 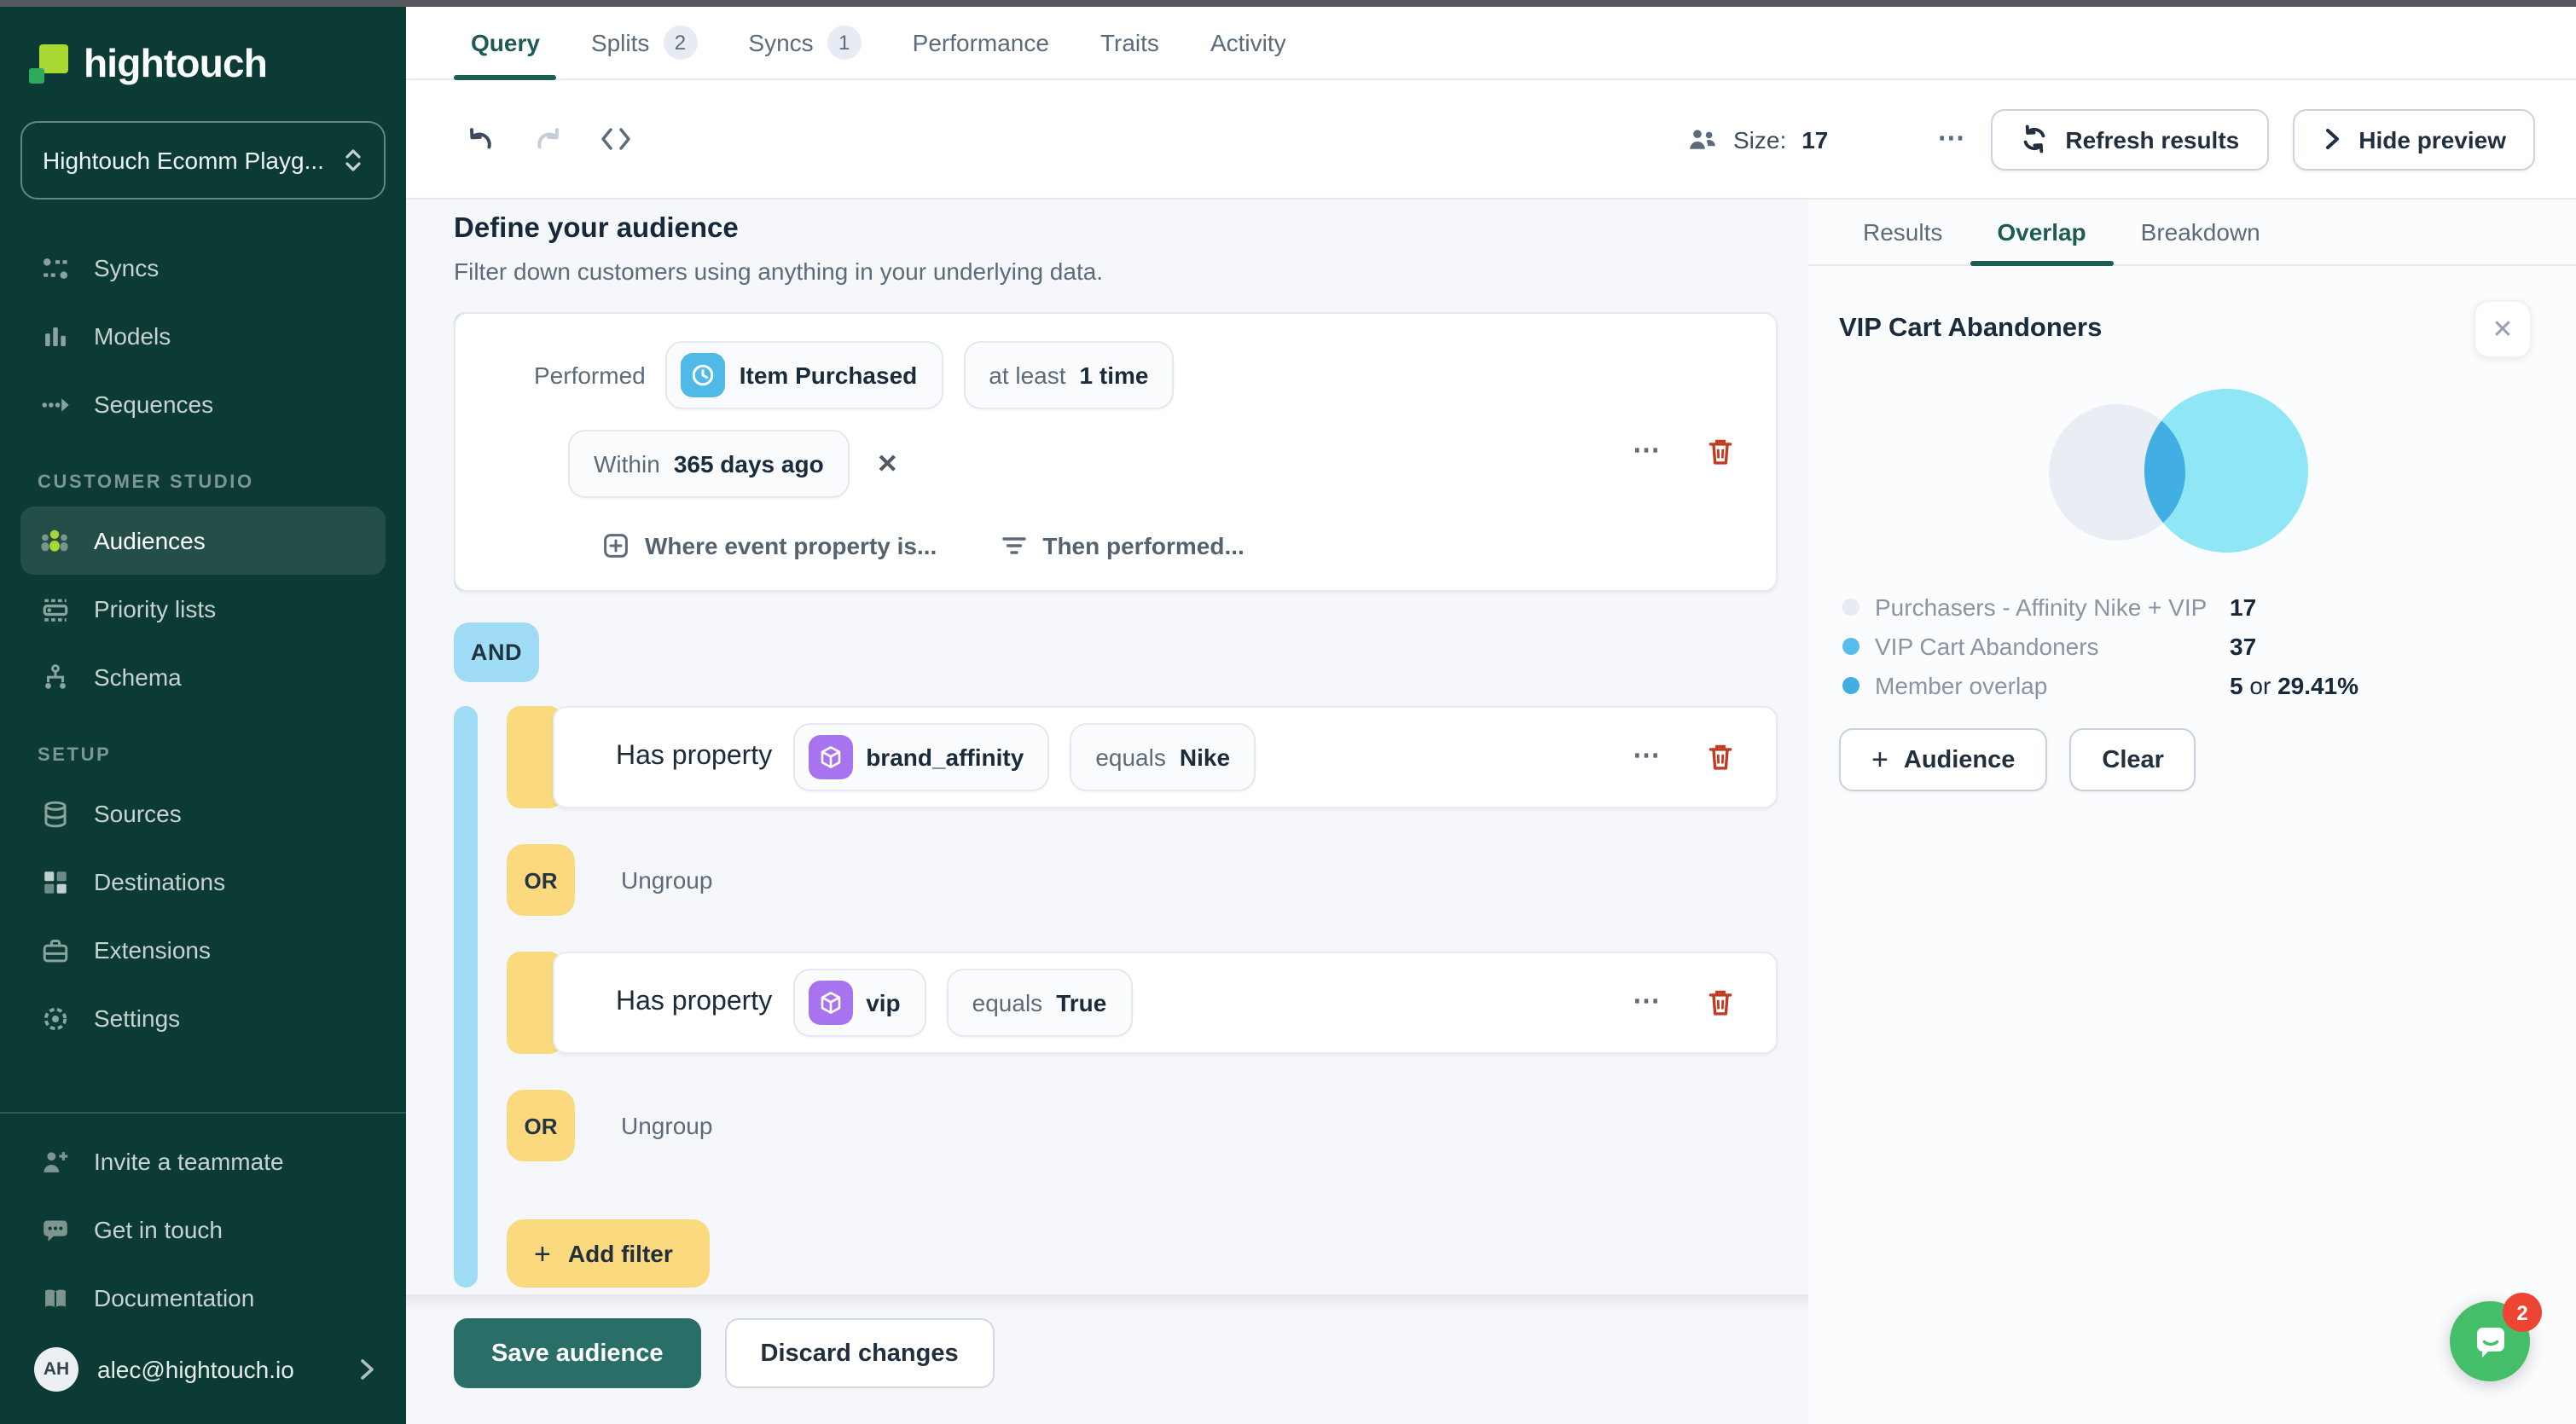 I want to click on sidebar-nav: Syncs Models Sequences CUSTOMER STUDIO, so click(x=203, y=631).